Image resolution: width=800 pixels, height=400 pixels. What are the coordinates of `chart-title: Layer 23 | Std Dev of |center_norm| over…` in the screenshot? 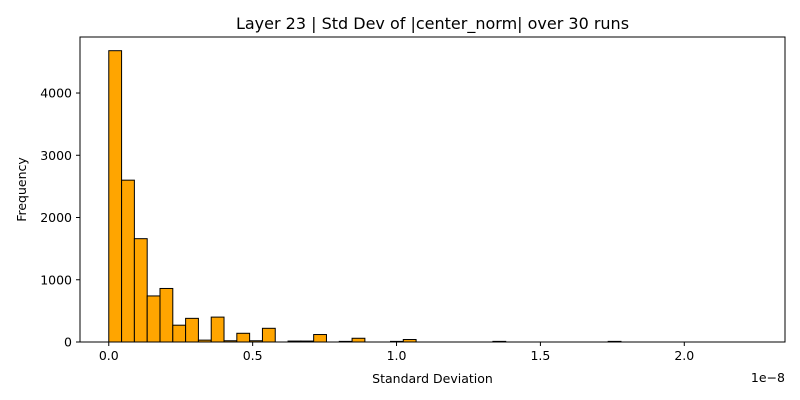 It's located at (432, 24).